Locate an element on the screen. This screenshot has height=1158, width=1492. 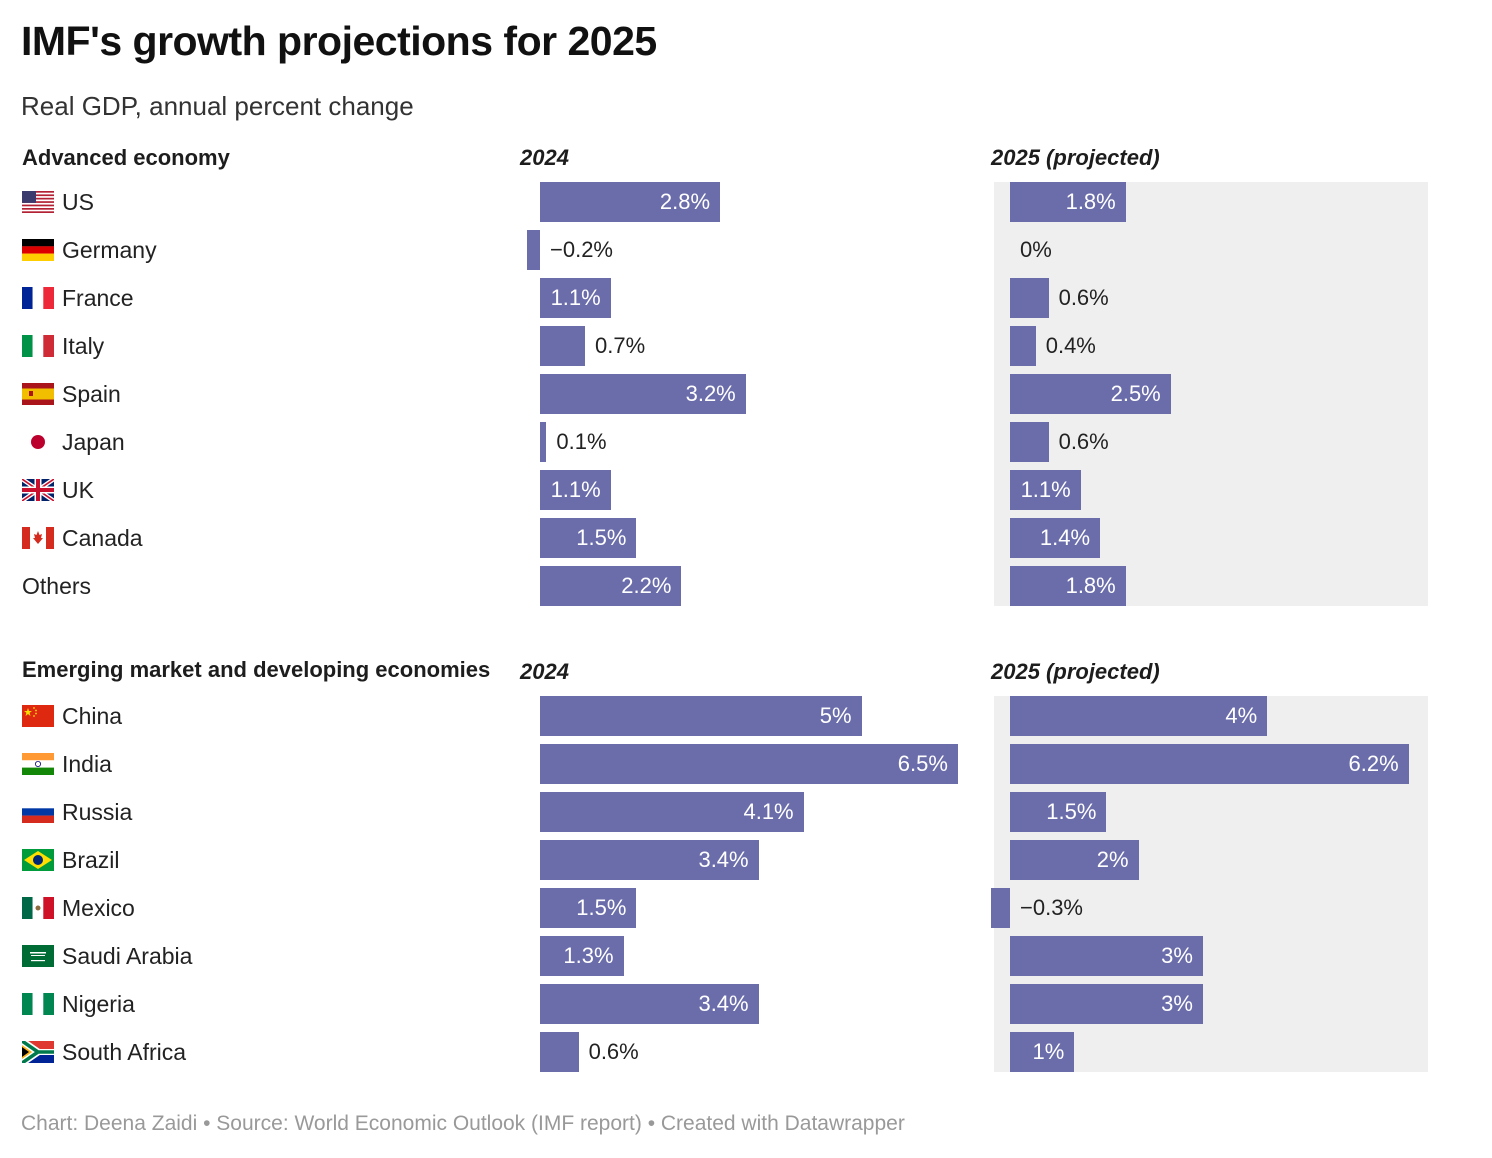
china-2025-bar is located at coordinates (1139, 716).